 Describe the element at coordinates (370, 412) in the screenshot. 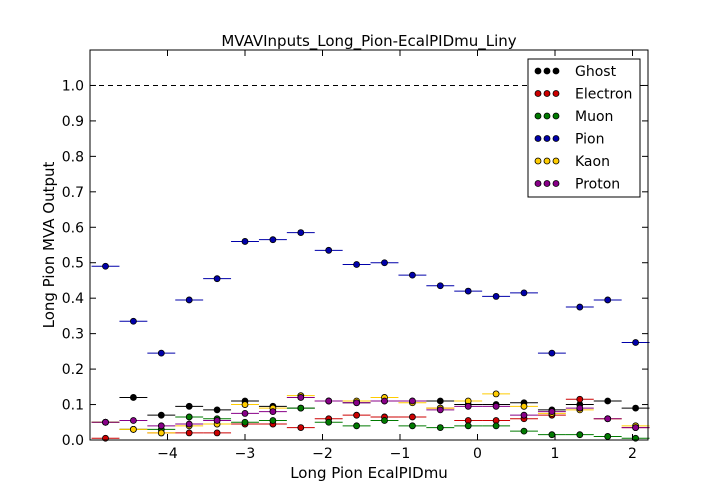

I see `series-proton` at that location.